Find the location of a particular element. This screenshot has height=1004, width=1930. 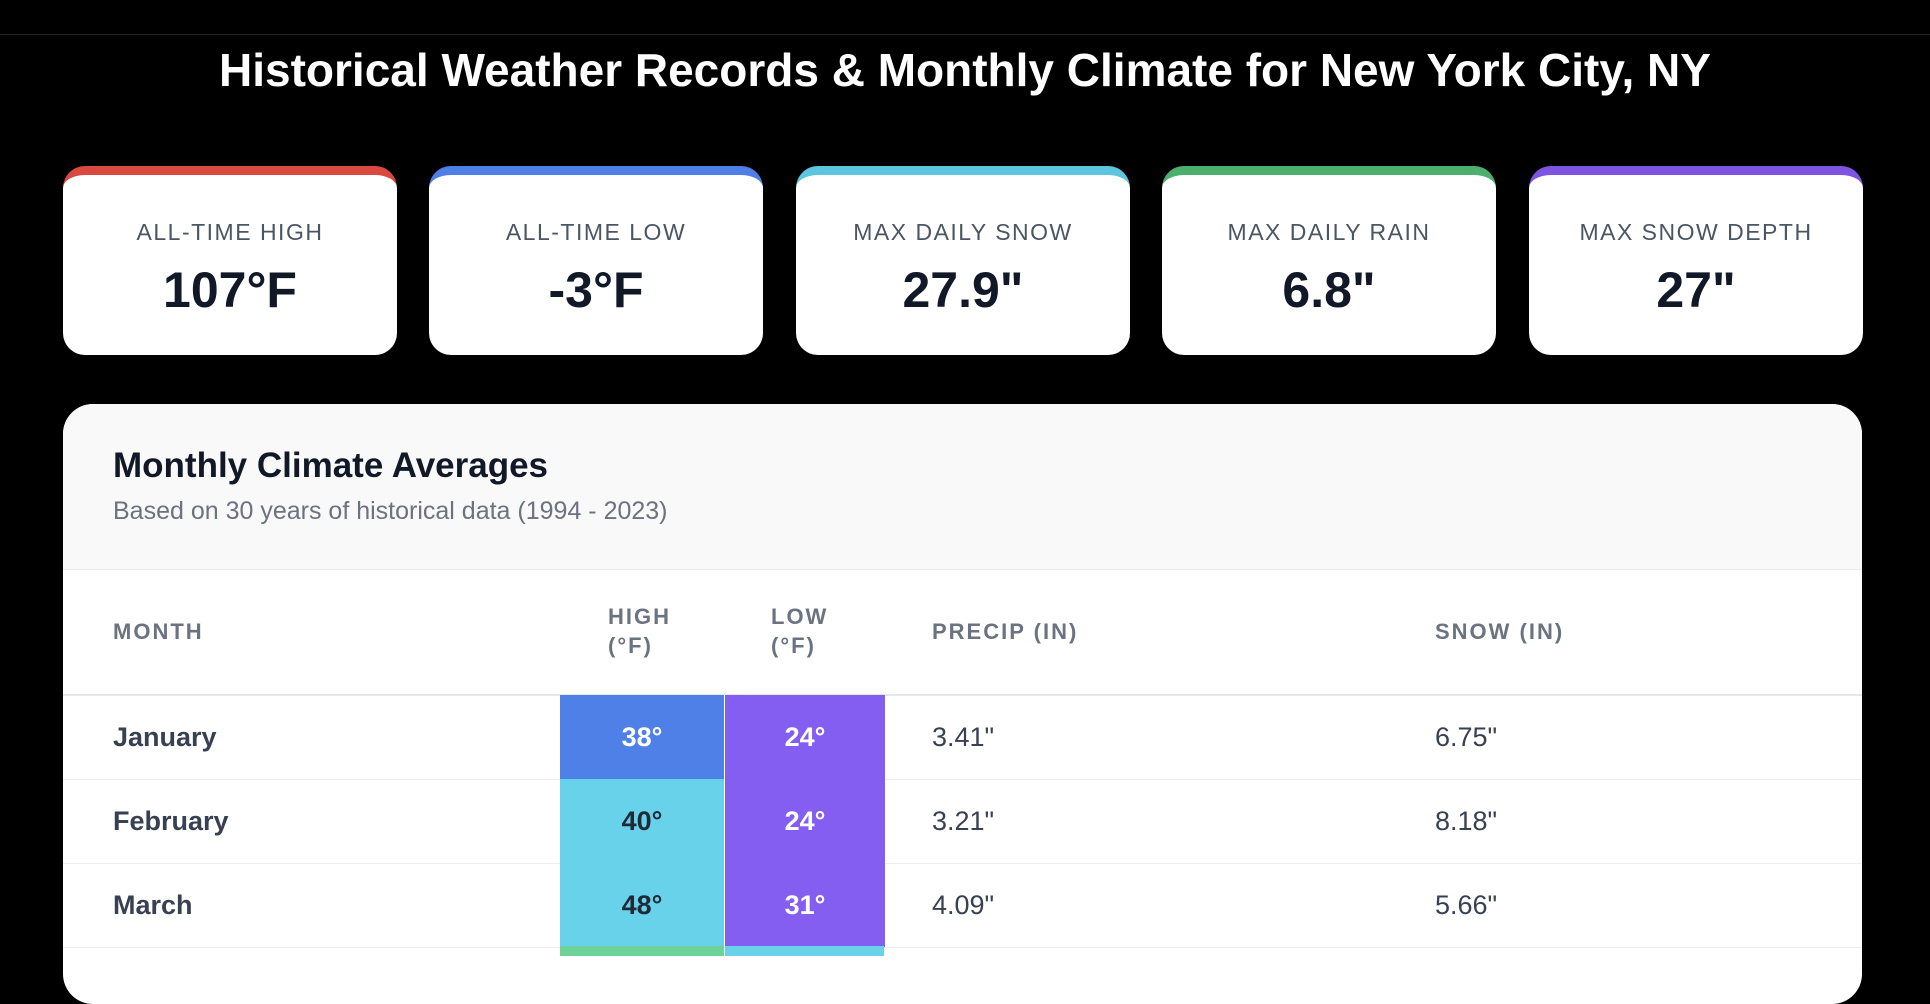

panel-title: Monthly Climate Averages is located at coordinates (331, 465).